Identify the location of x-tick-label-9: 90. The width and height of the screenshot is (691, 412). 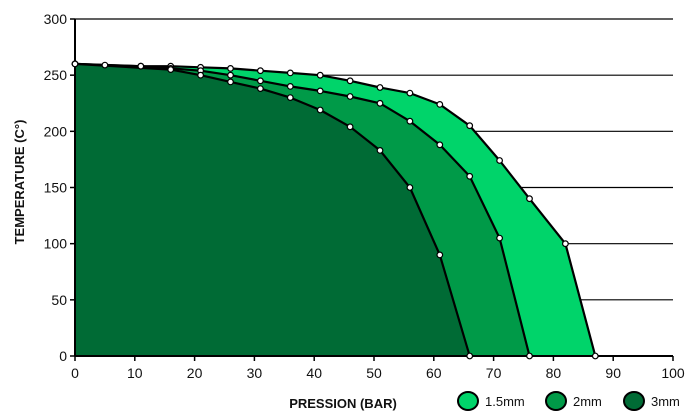
(613, 373).